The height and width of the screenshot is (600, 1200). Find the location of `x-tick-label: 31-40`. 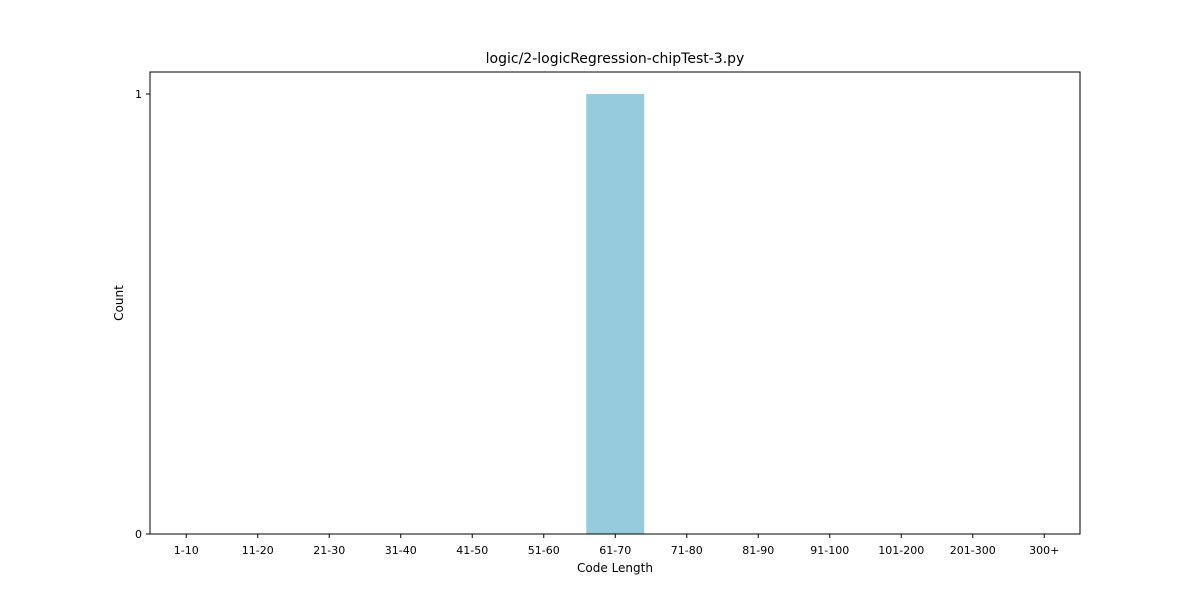

x-tick-label: 31-40 is located at coordinates (401, 550).